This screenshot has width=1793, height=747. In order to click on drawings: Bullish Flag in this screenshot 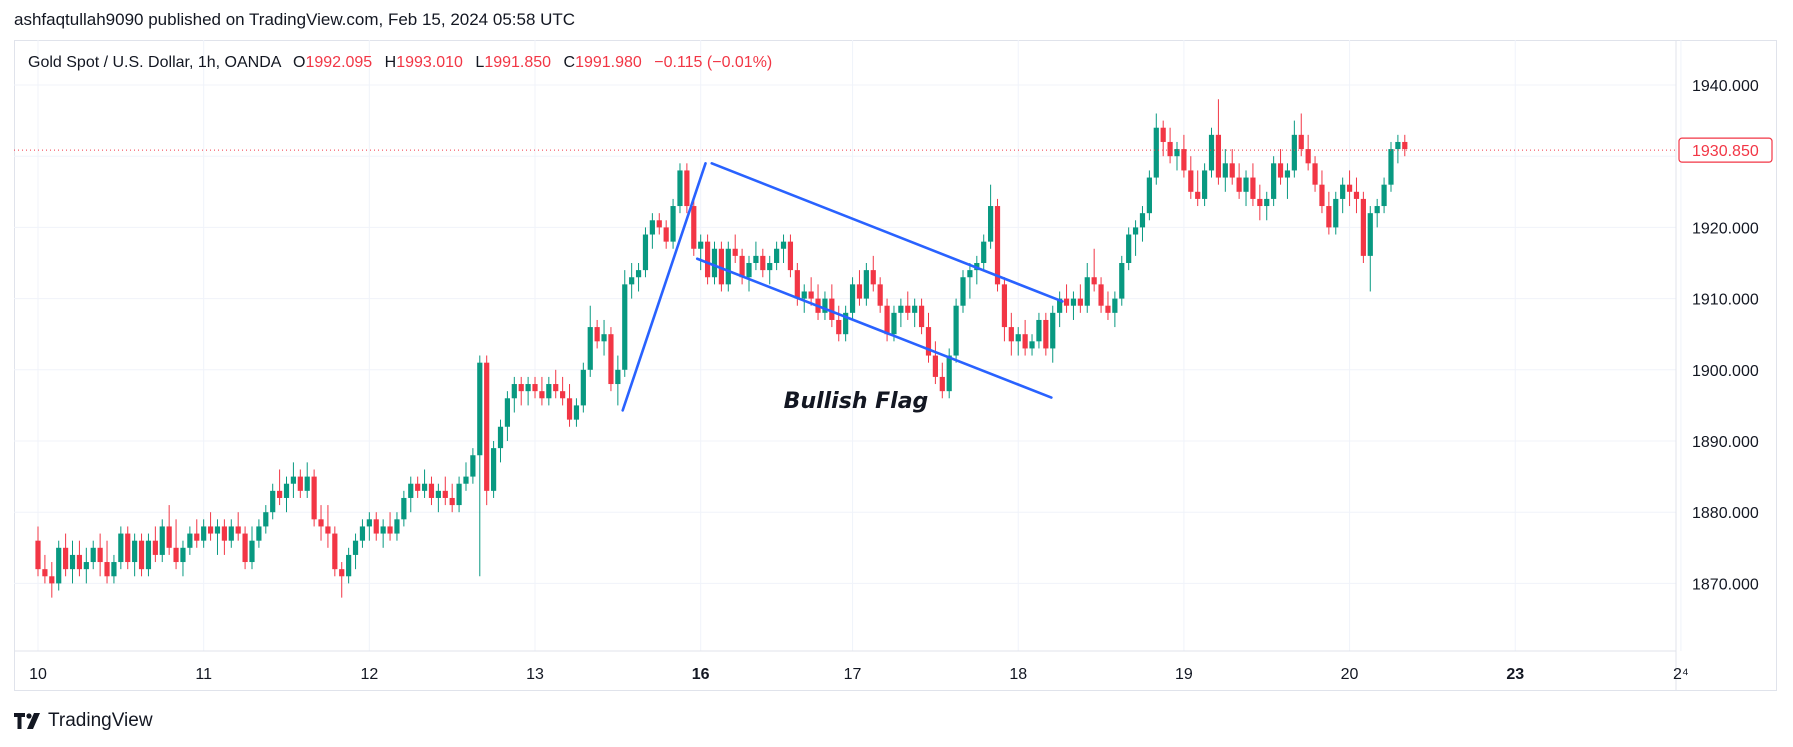, I will do `click(842, 288)`.